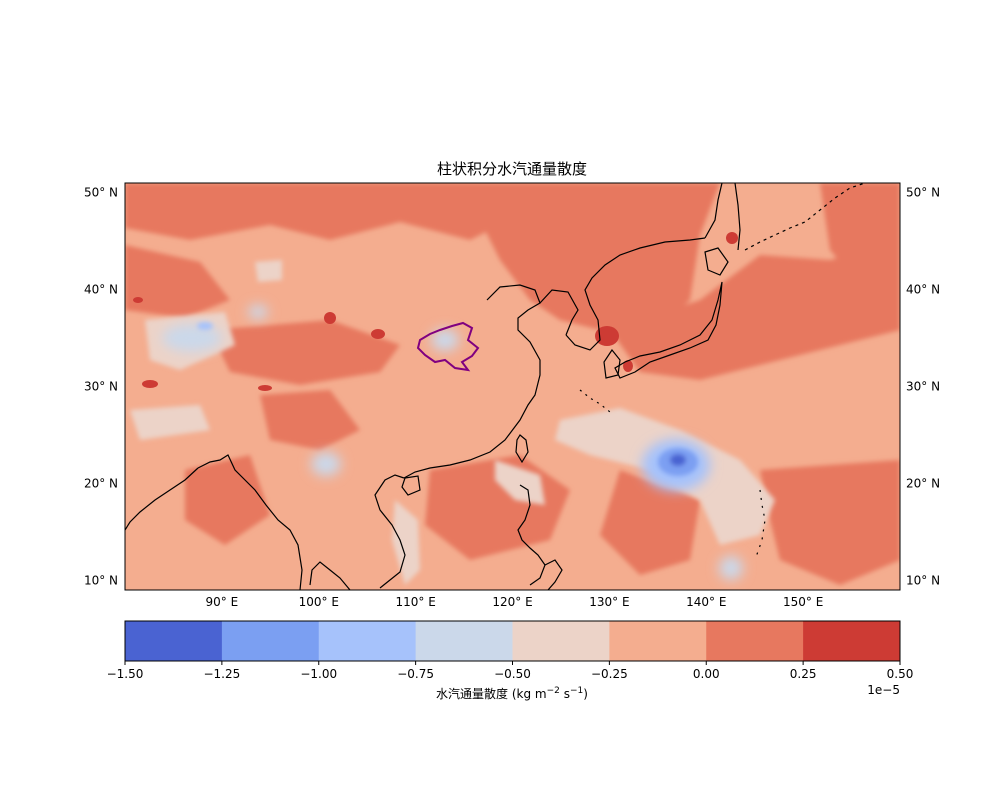 The image size is (1000, 800). Describe the element at coordinates (520, 482) in the screenshot. I see `band-south-china-sea` at that location.